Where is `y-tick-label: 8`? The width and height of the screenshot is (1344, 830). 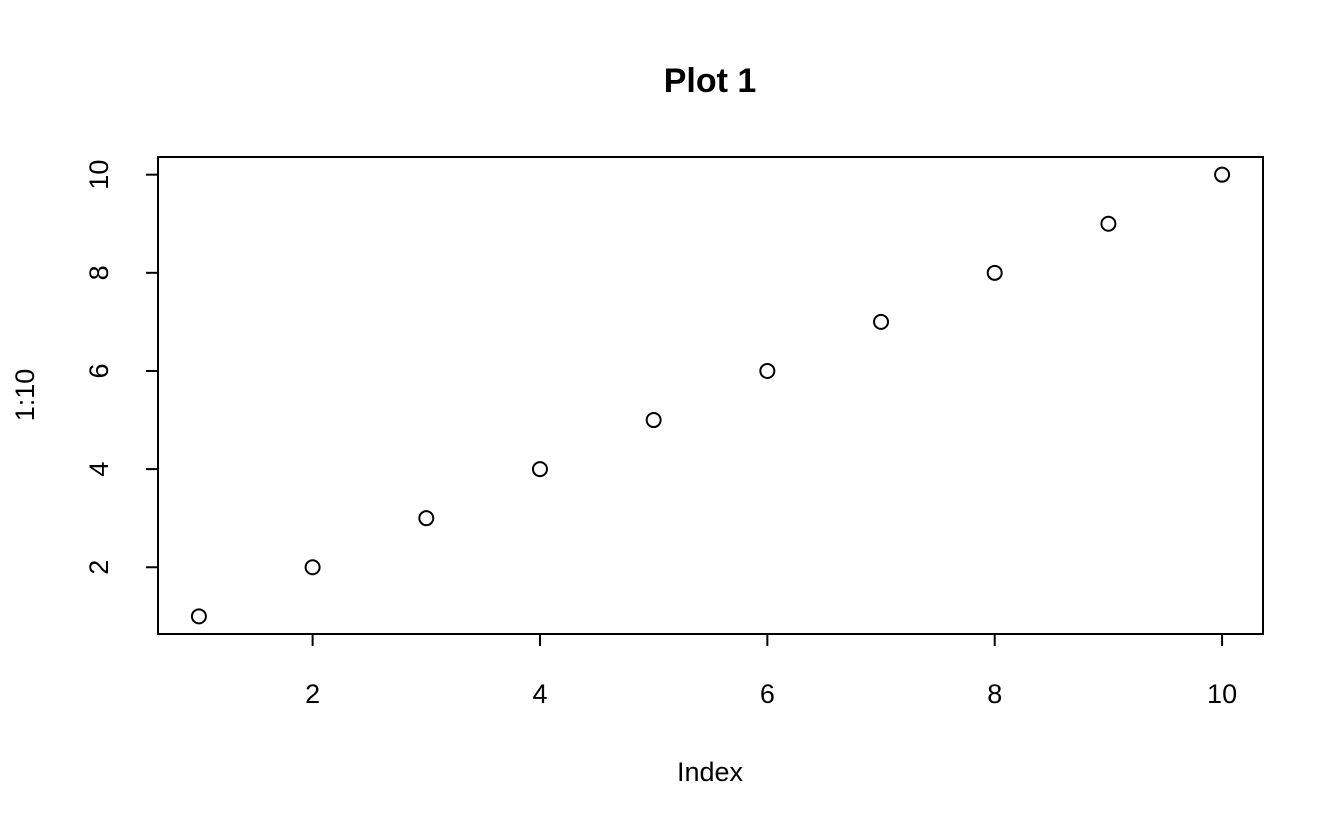 y-tick-label: 8 is located at coordinates (99, 272).